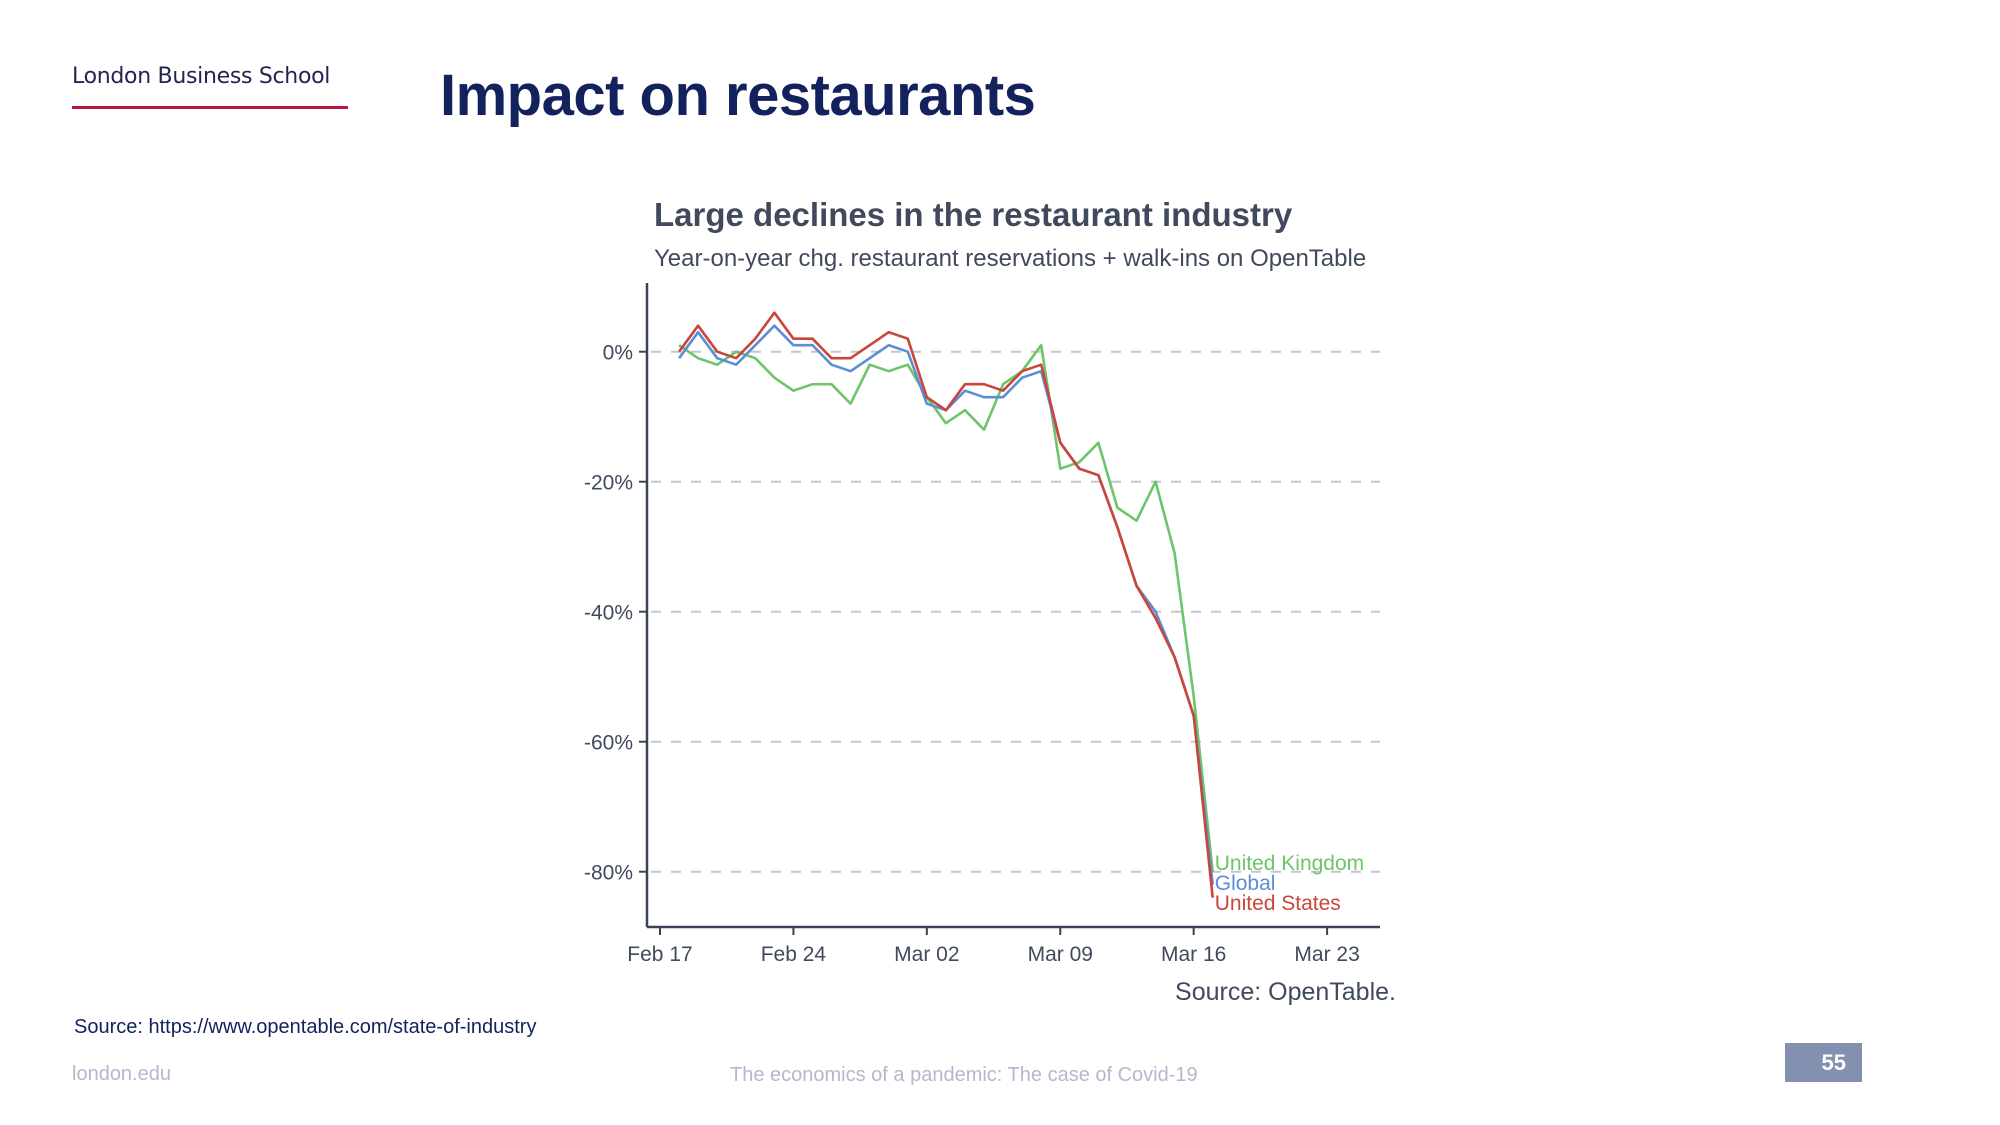 This screenshot has height=1125, width=2000. I want to click on series-lines, so click(946, 604).